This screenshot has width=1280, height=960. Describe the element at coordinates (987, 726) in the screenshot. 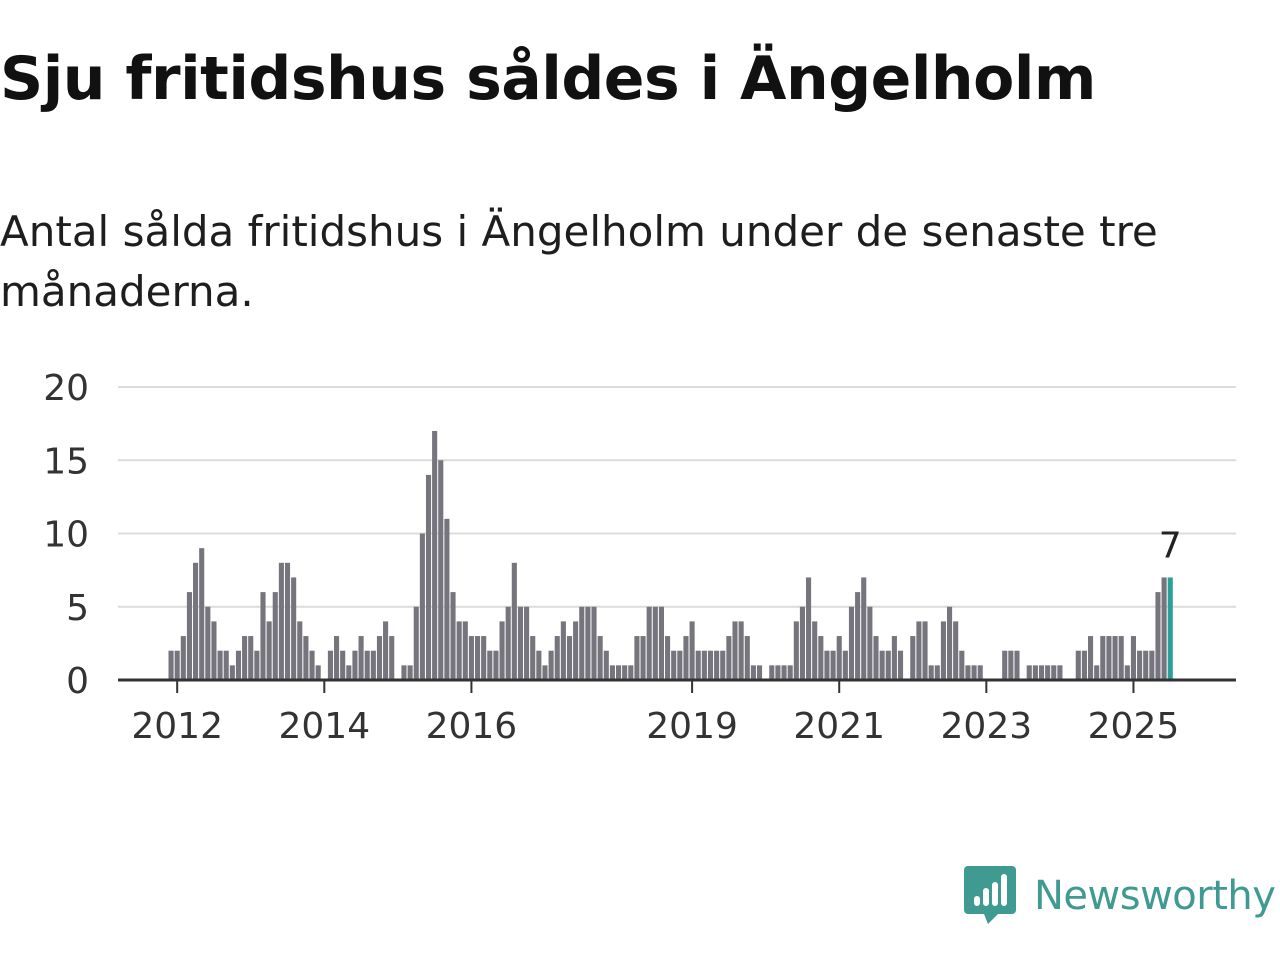

I see `x-tick-label: 2023` at that location.